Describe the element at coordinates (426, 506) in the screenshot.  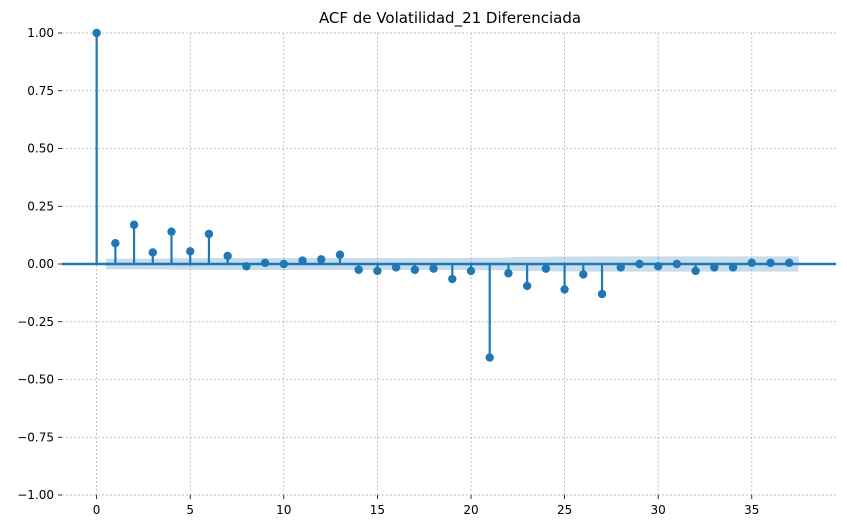
I see `x-tick-layer: 0 5 10 15 20 25 30 35` at that location.